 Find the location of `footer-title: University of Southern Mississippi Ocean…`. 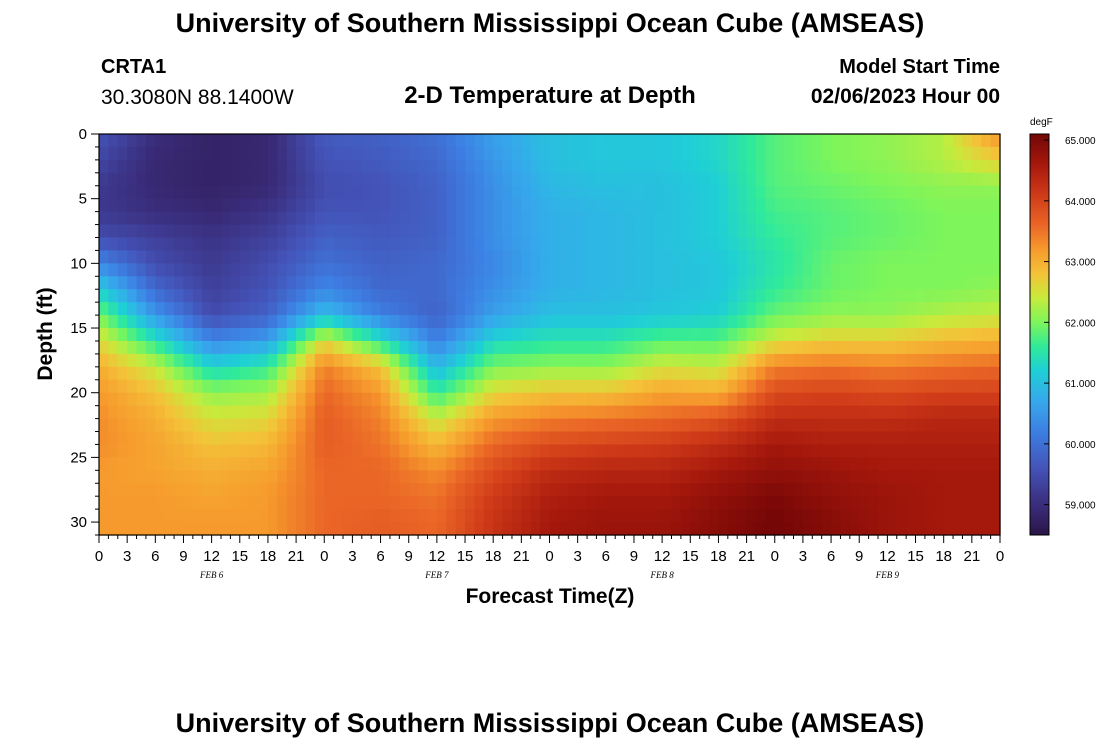

footer-title: University of Southern Mississippi Ocean… is located at coordinates (550, 723).